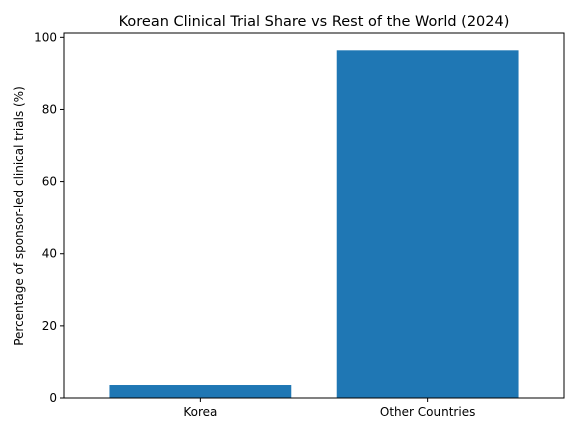 The width and height of the screenshot is (578, 434). What do you see at coordinates (49, 217) in the screenshot?
I see `y-axis-ticks: 0 20 40 60 80 100` at bounding box center [49, 217].